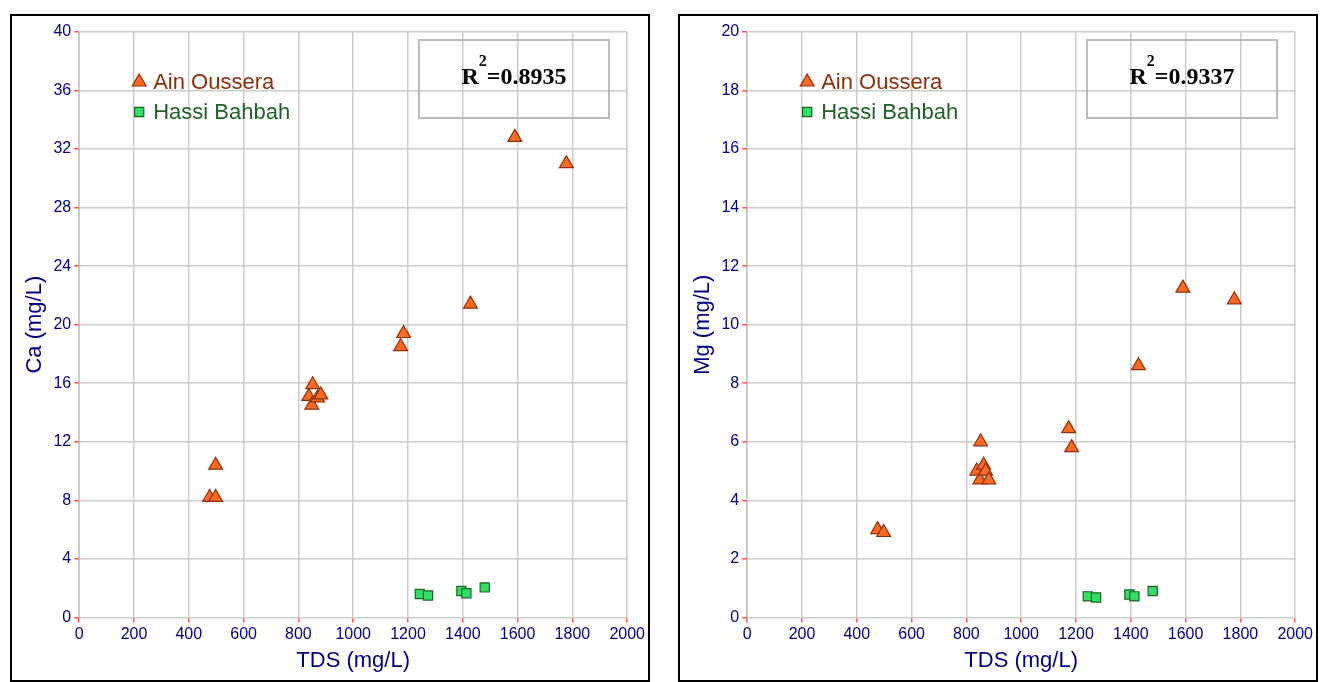  Describe the element at coordinates (730, 207) in the screenshot. I see `y-tick-label: 14` at that location.